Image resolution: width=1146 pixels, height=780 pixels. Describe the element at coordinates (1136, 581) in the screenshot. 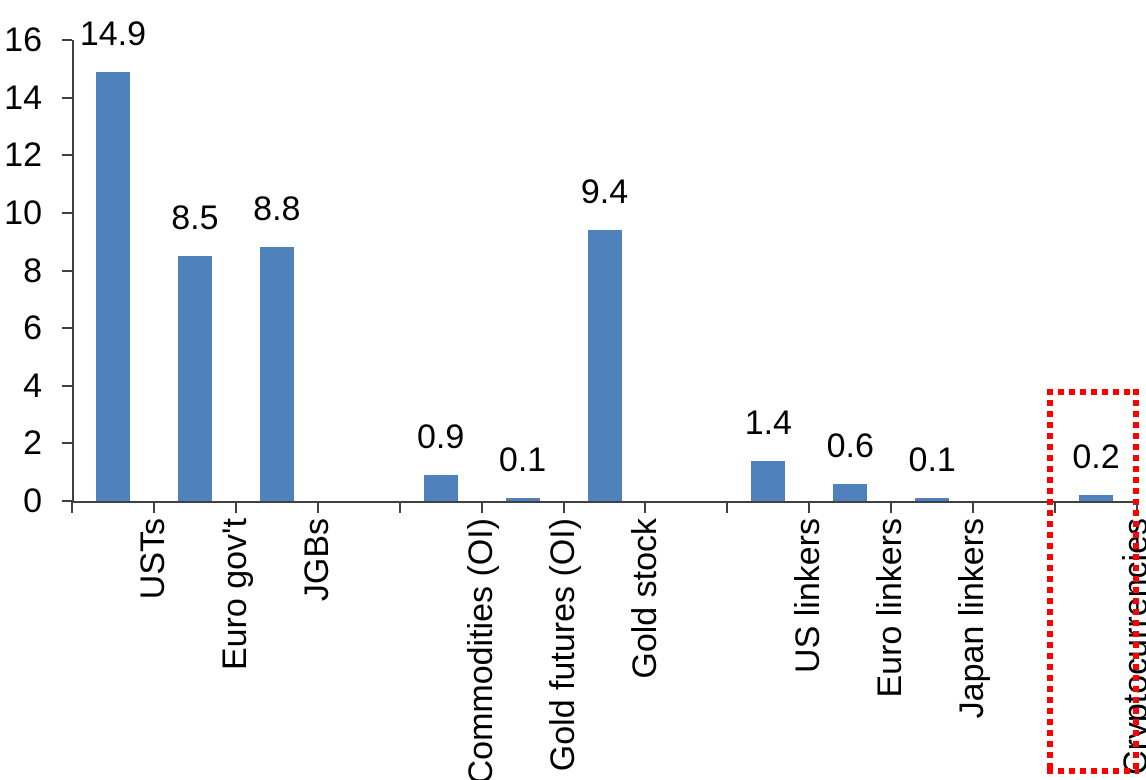

I see `highlight-box-right` at that location.